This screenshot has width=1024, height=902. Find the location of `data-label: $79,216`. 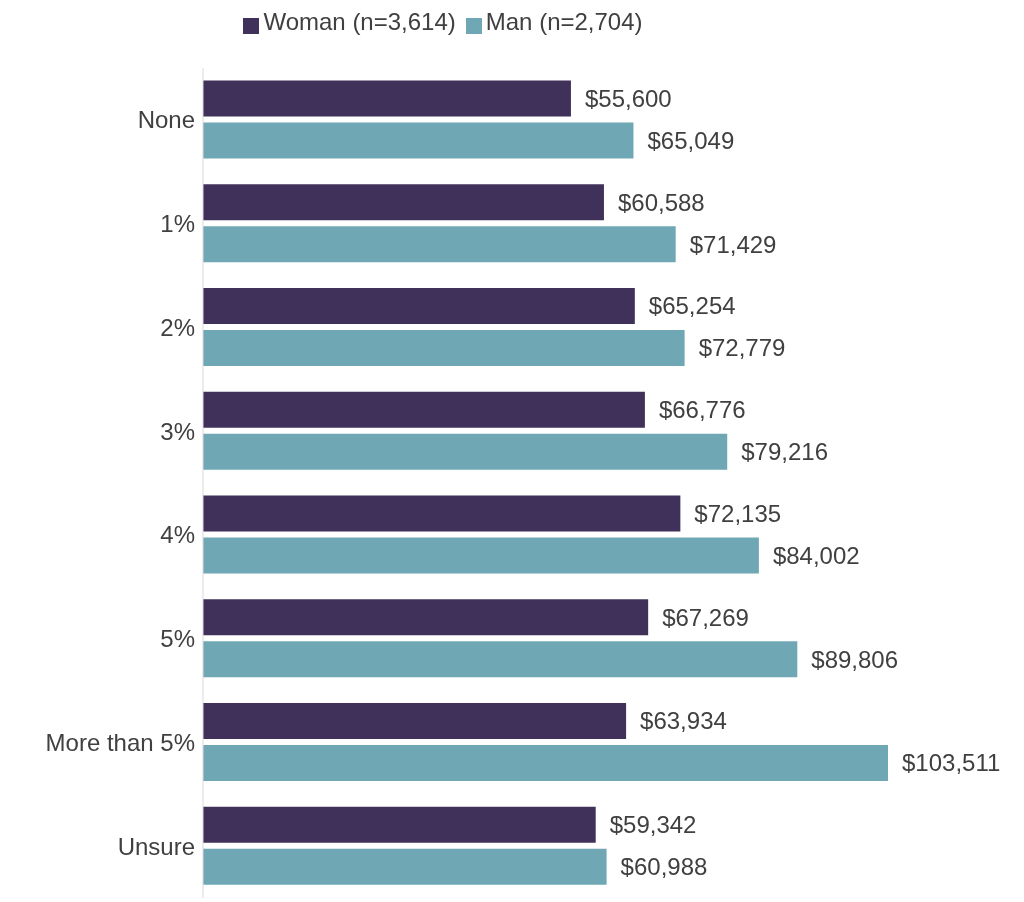

data-label: $79,216 is located at coordinates (784, 452).